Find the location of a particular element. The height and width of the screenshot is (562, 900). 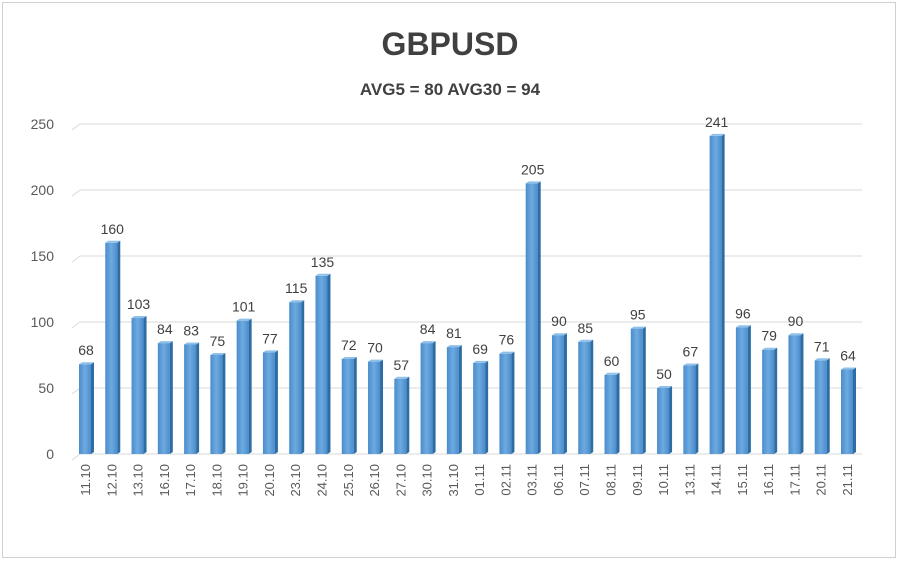

data-label: 60 is located at coordinates (612, 361).